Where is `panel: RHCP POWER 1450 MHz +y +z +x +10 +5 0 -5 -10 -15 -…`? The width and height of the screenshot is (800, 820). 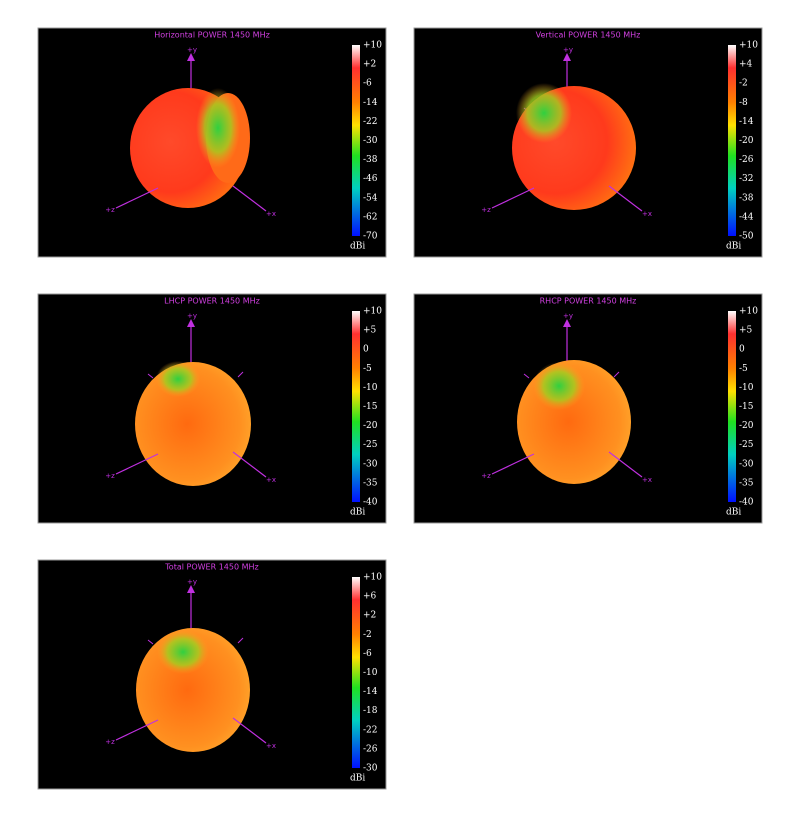
panel: RHCP POWER 1450 MHz +y +z +x +10 +5 0 -5 -10 -15 -… is located at coordinates (588, 408).